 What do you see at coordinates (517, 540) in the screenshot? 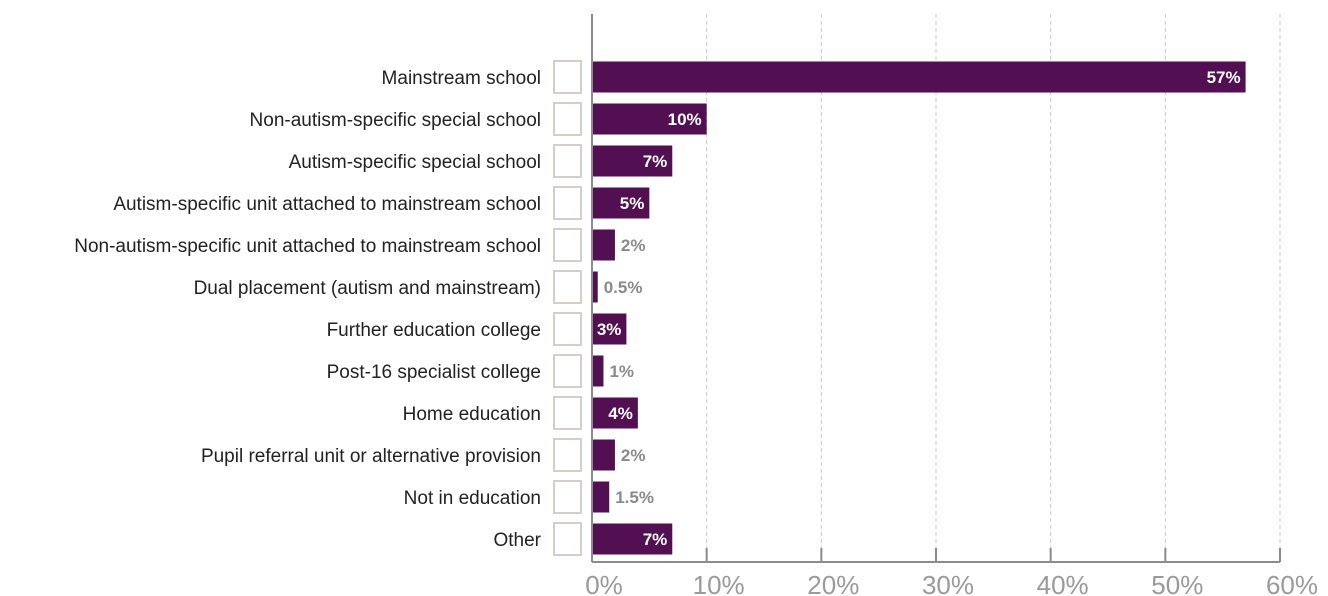
I see `category-label: Other` at bounding box center [517, 540].